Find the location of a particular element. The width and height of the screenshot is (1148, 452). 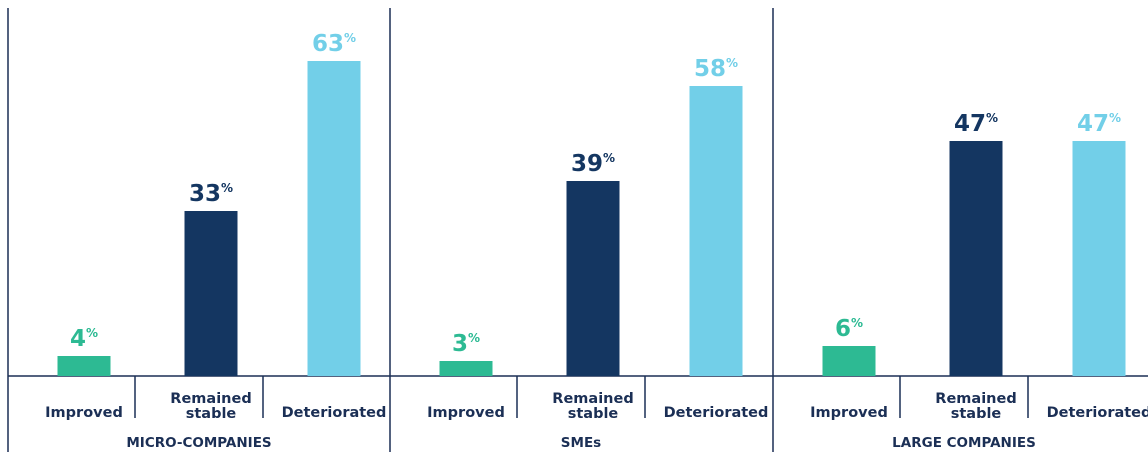

data-label: 4% is located at coordinates (84, 339).